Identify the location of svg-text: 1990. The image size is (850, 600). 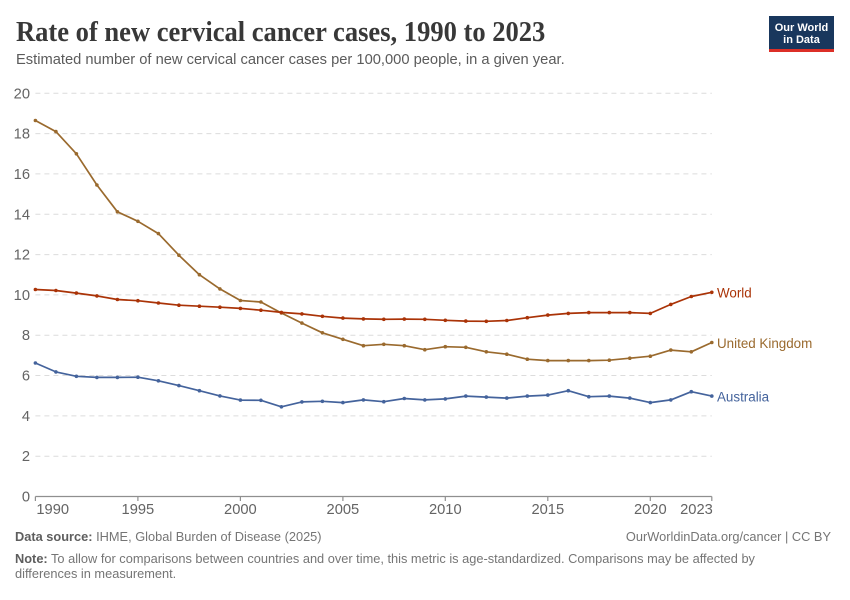
(52, 510).